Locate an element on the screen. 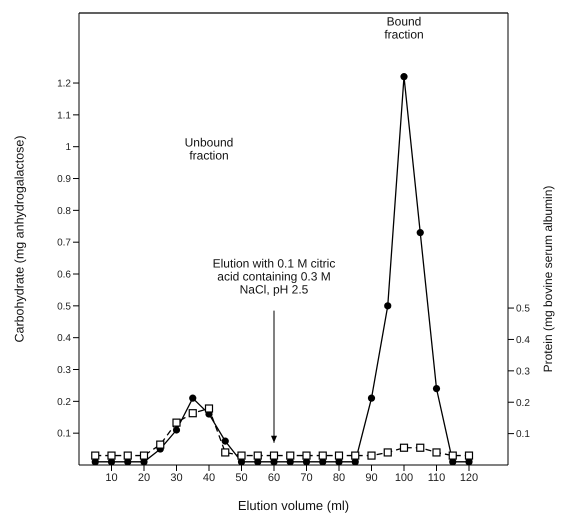 Image resolution: width=569 pixels, height=522 pixels. y2-tick-label: 0.2 is located at coordinates (523, 403).